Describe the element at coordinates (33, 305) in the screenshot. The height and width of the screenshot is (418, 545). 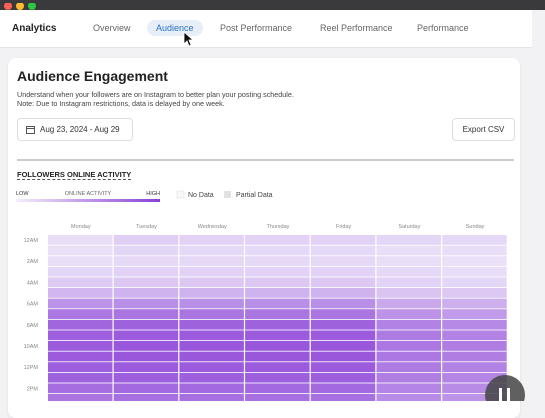
I see `row-label: 6AM` at that location.